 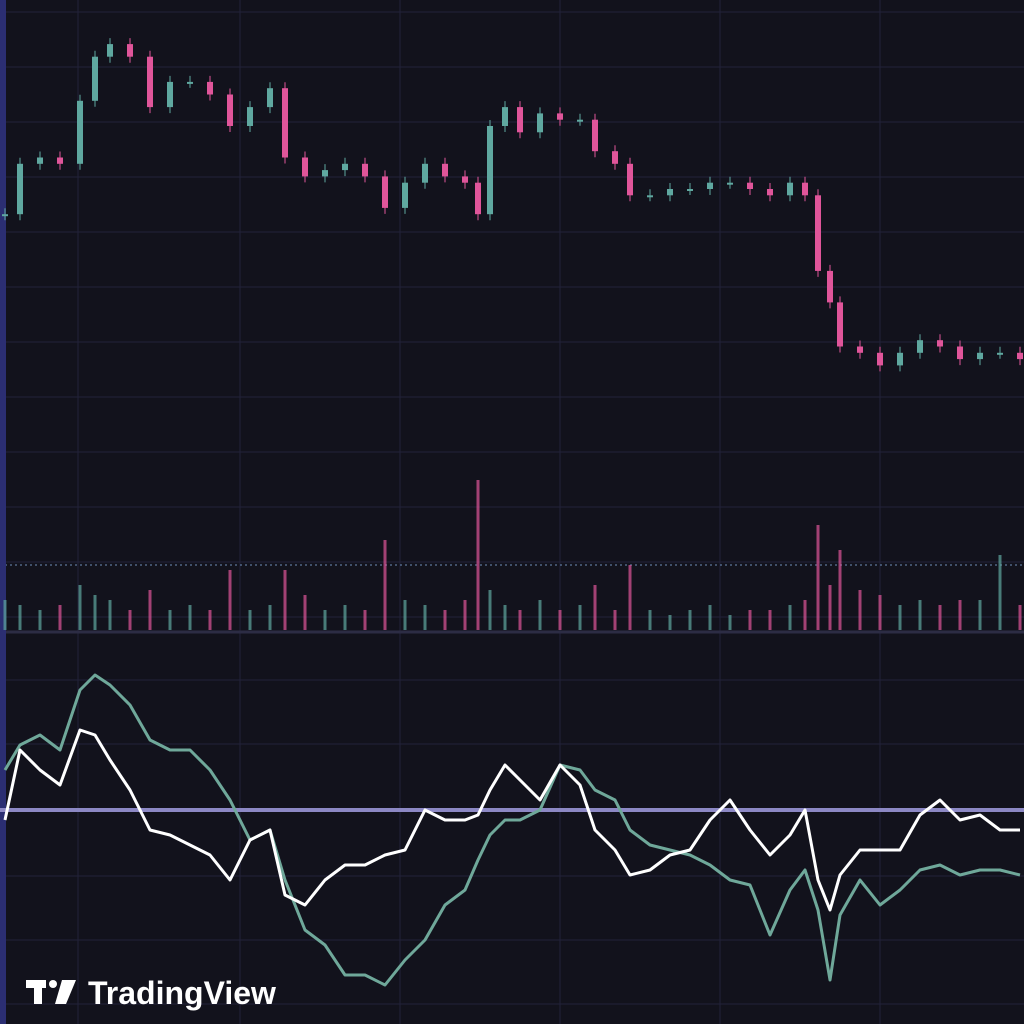 What do you see at coordinates (3, 512) in the screenshot?
I see `left-edge-bar` at bounding box center [3, 512].